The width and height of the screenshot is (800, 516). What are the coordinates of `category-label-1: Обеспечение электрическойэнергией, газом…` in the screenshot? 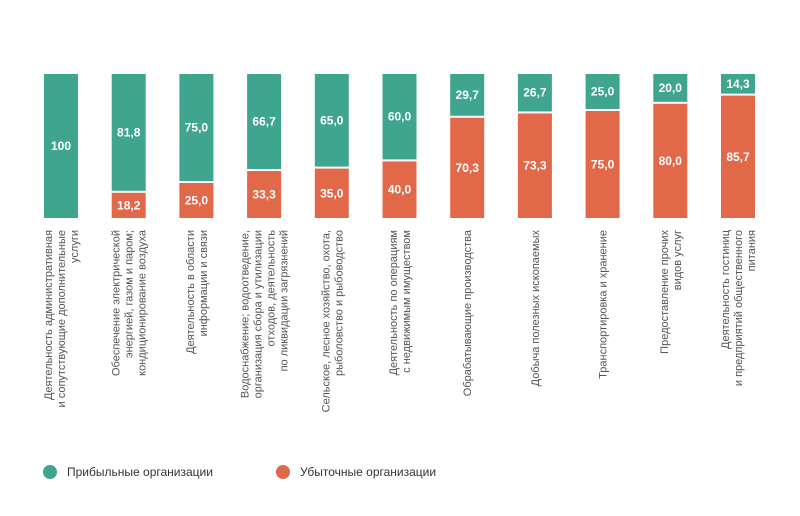 It's located at (130, 302).